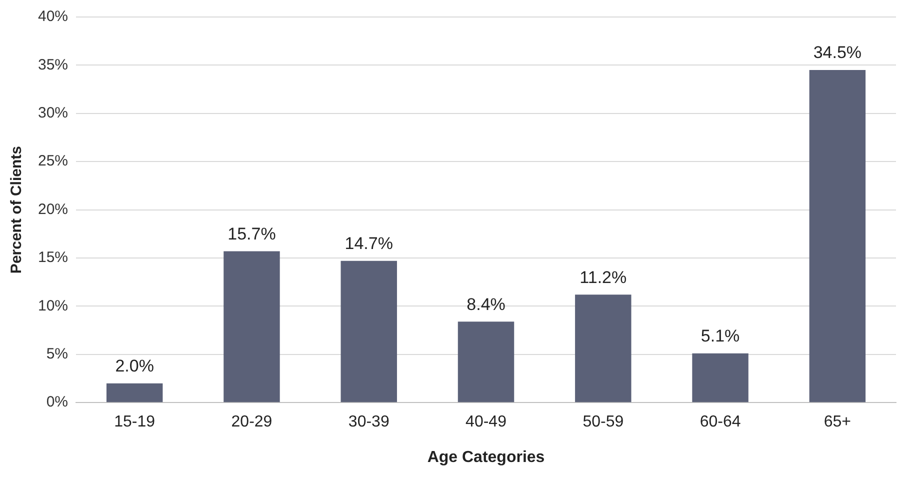  What do you see at coordinates (53, 161) in the screenshot?
I see `y-tick-label: 25%` at bounding box center [53, 161].